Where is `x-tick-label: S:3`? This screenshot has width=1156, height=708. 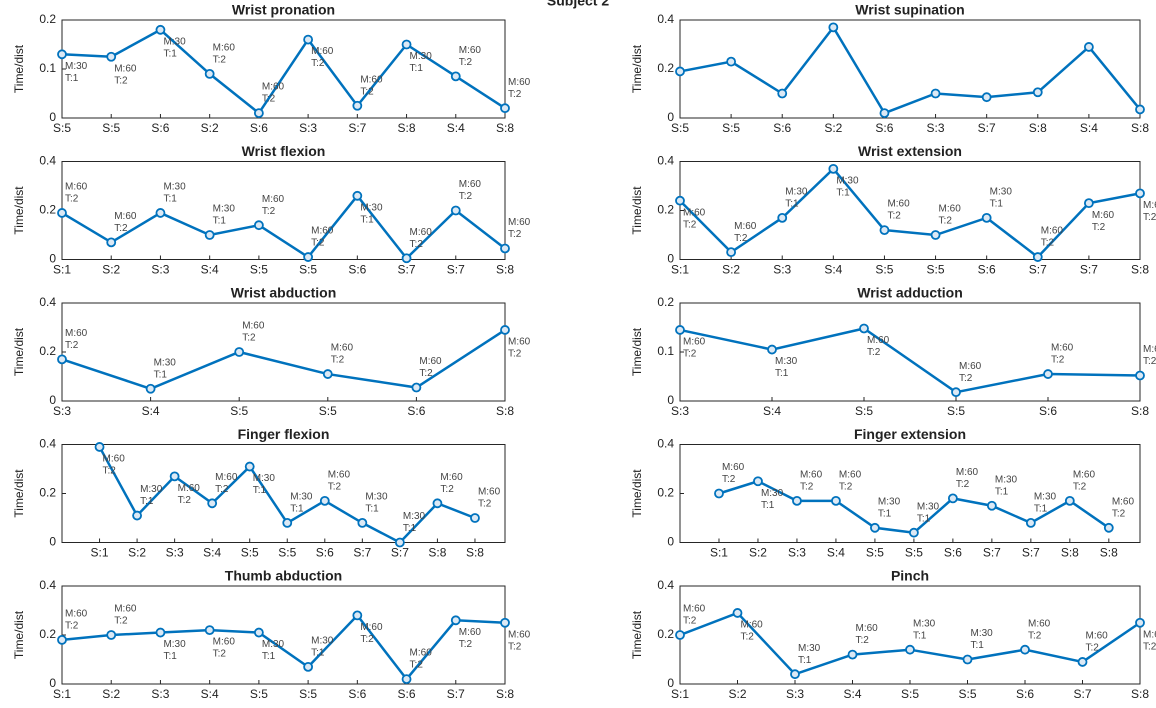 x-tick-label: S:3 is located at coordinates (797, 553).